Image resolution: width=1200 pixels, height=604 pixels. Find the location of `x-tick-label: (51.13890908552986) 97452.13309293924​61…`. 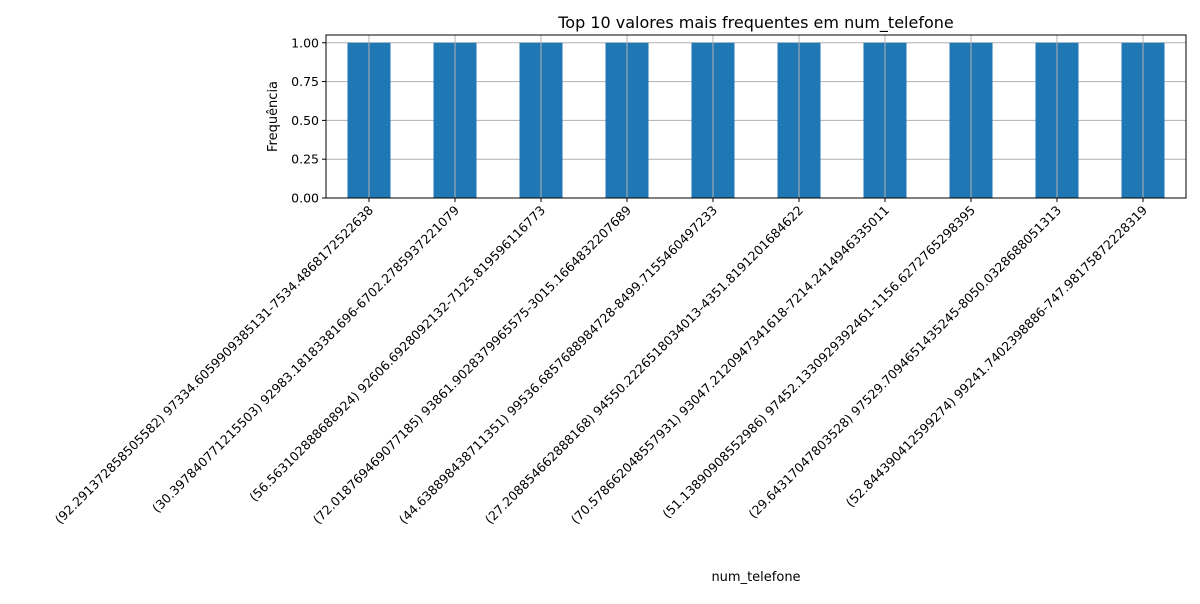

x-tick-label: (51.13890908552986) 97452.13309293924​61… is located at coordinates (818, 362).